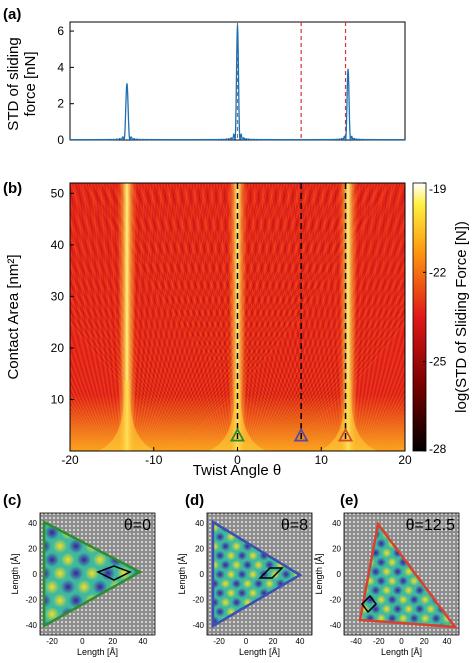 The image size is (474, 663). What do you see at coordinates (236, 457) in the screenshot?
I see `panel-b-xticks: -20 -10 0 10 20` at bounding box center [236, 457].